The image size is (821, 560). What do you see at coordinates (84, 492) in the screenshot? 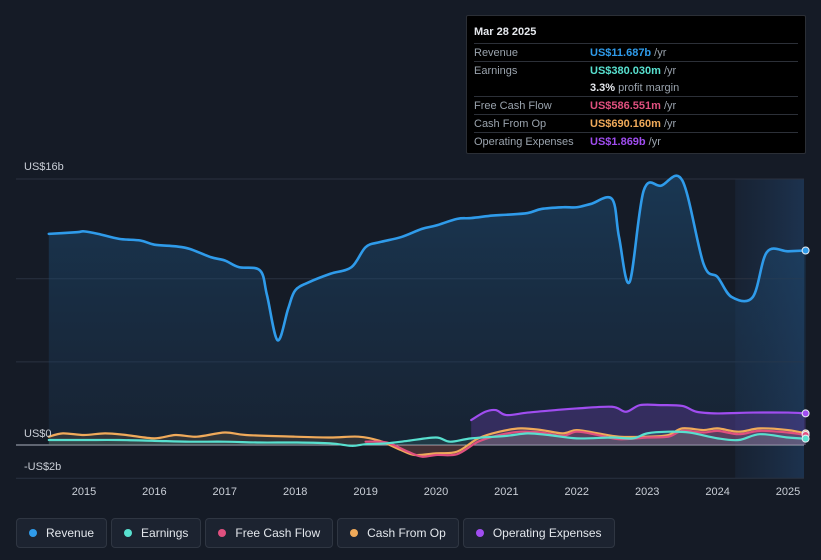
I see `x-tick-label: 2015` at bounding box center [84, 492].